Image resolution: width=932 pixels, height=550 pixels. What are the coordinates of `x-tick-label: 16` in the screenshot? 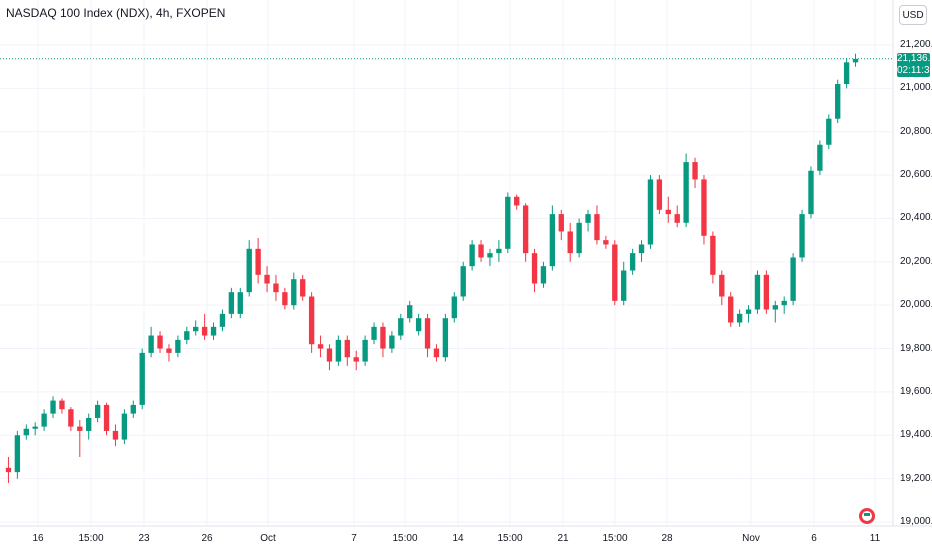 It's located at (38, 538).